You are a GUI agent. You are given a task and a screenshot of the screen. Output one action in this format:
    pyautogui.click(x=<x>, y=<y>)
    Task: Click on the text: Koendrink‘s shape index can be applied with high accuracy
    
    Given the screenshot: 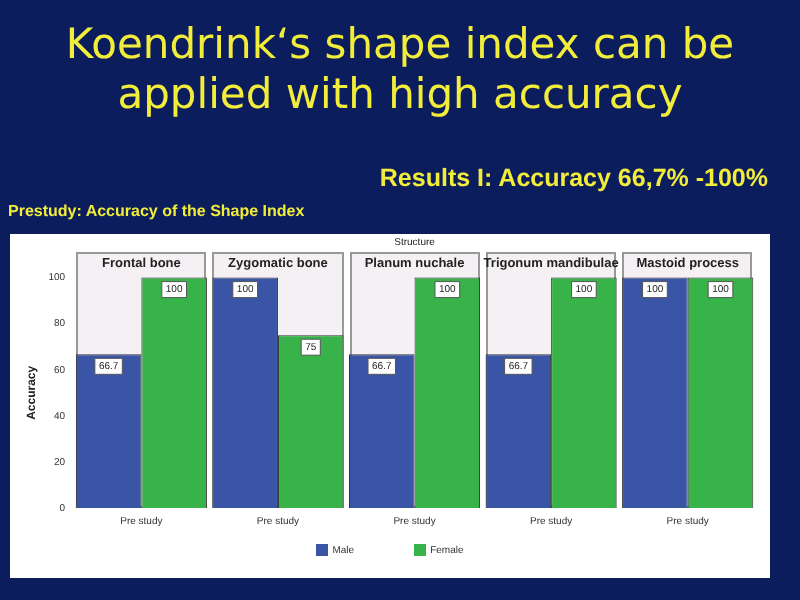 What is the action you would take?
    pyautogui.click(x=400, y=70)
    